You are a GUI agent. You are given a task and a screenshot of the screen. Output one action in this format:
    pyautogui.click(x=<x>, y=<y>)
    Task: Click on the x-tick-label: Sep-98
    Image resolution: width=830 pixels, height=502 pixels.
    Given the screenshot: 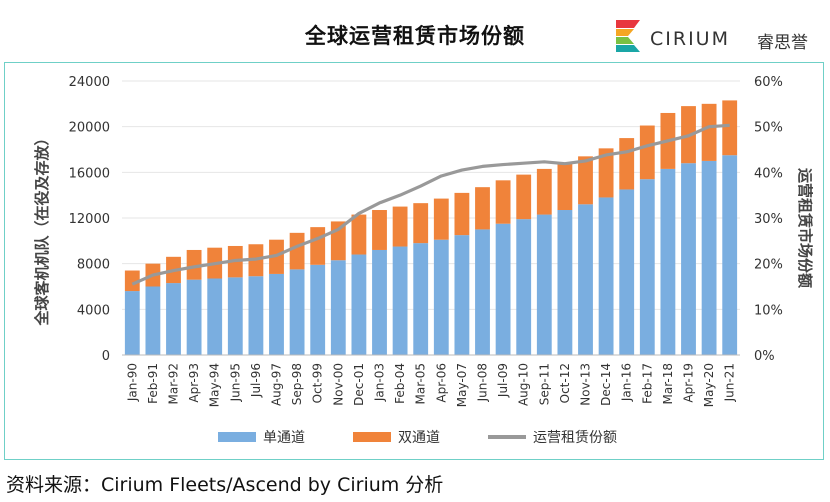 What is the action you would take?
    pyautogui.click(x=297, y=384)
    